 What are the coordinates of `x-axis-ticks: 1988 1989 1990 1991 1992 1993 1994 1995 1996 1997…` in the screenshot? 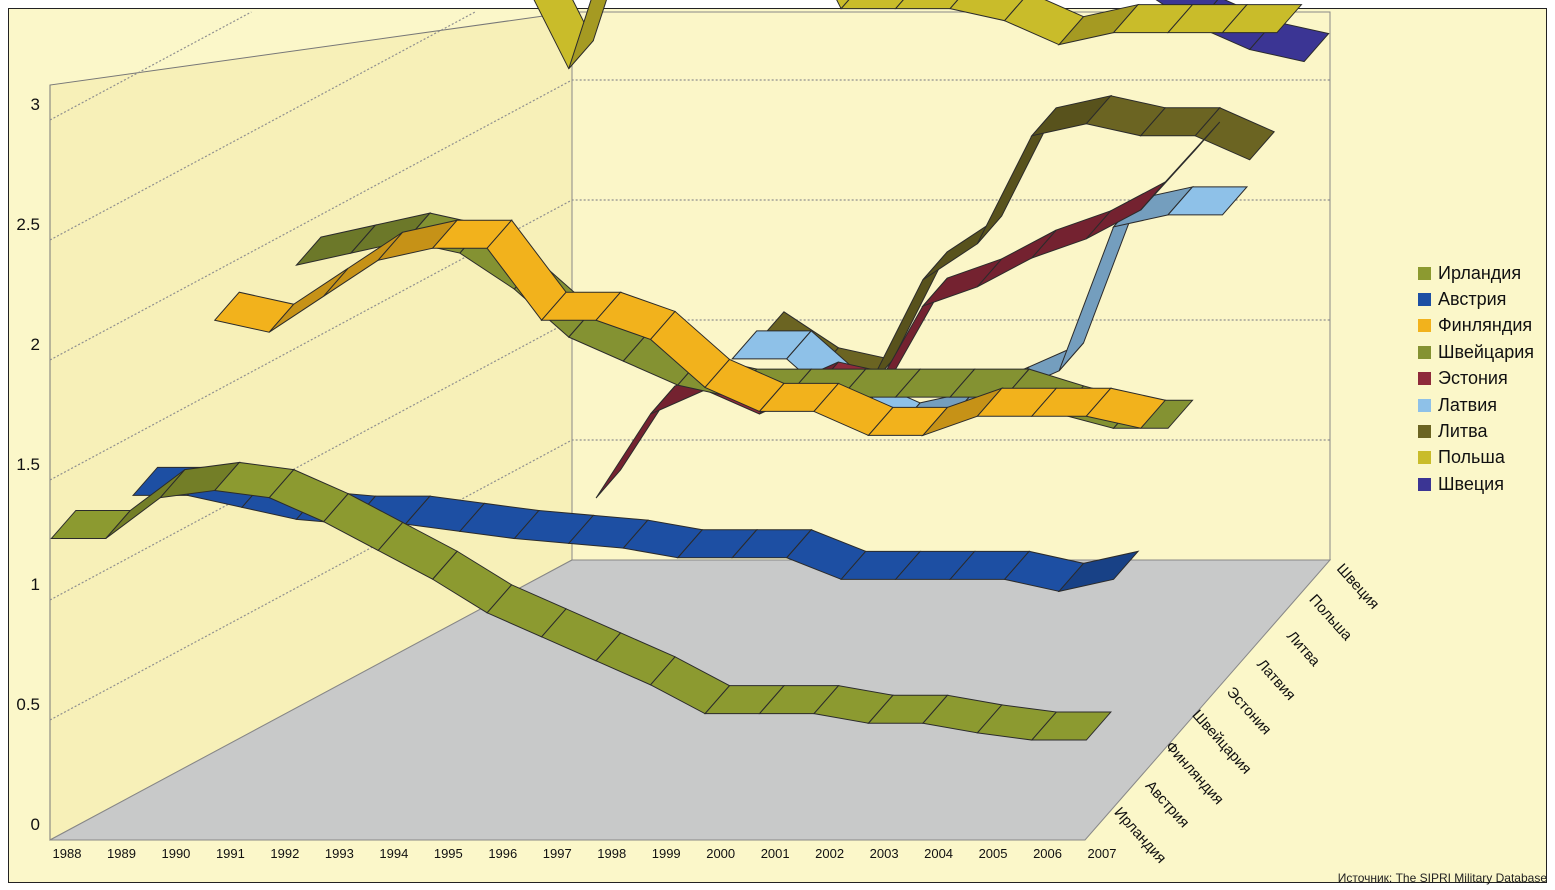 It's located at (585, 853).